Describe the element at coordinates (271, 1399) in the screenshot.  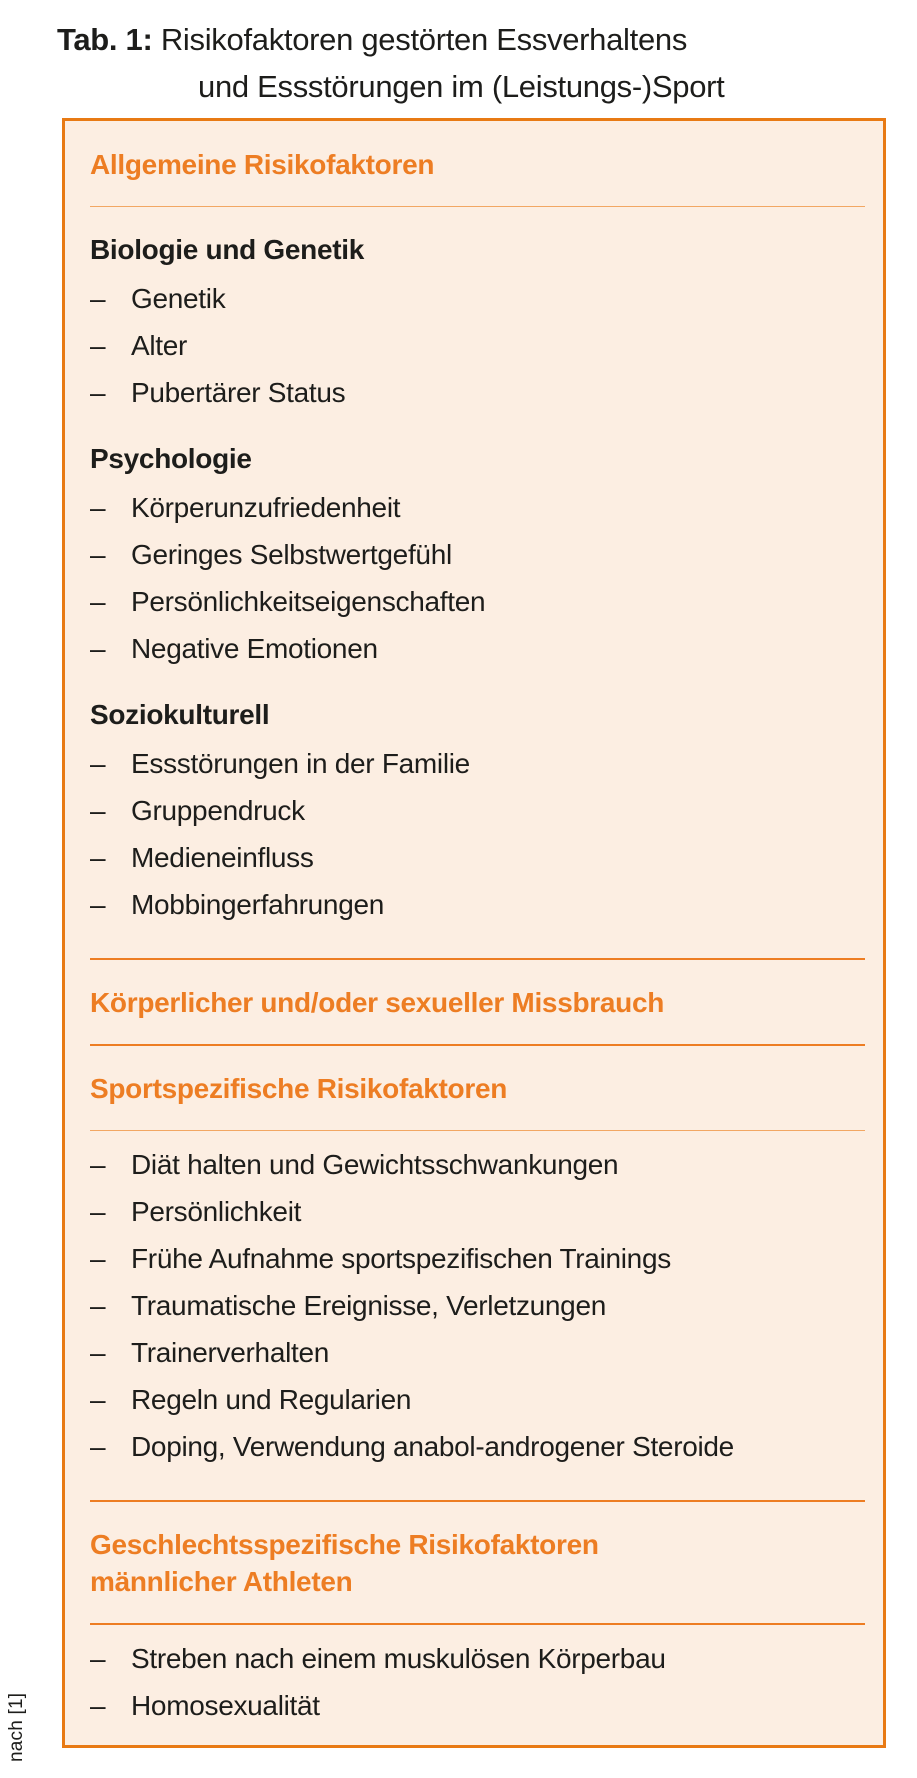
I see `list-item-text: Regeln und Regularien` at that location.